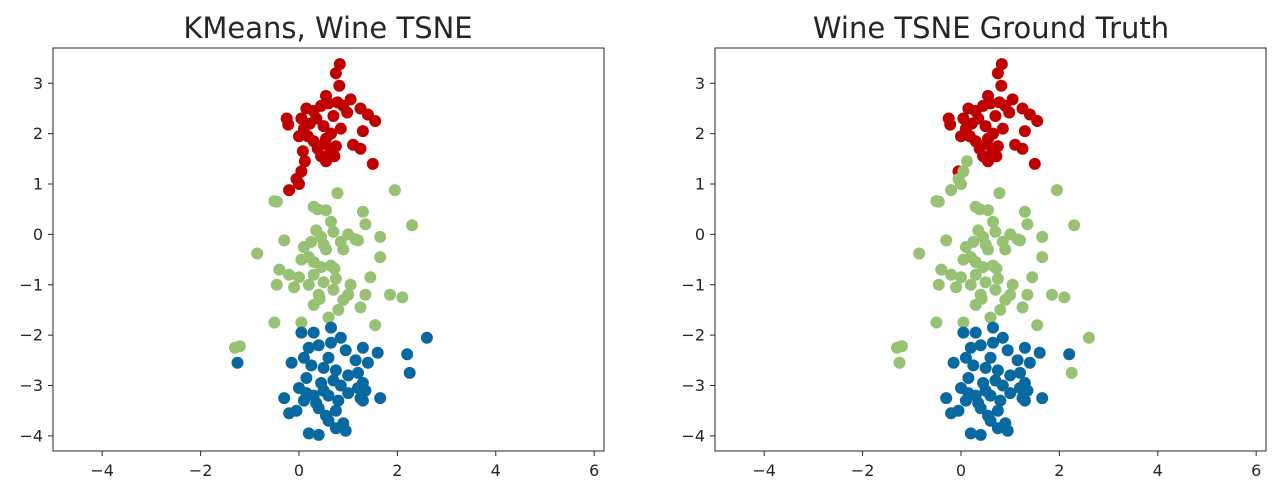 The width and height of the screenshot is (1280, 495). I want to click on y-tick-label: −3, so click(693, 385).